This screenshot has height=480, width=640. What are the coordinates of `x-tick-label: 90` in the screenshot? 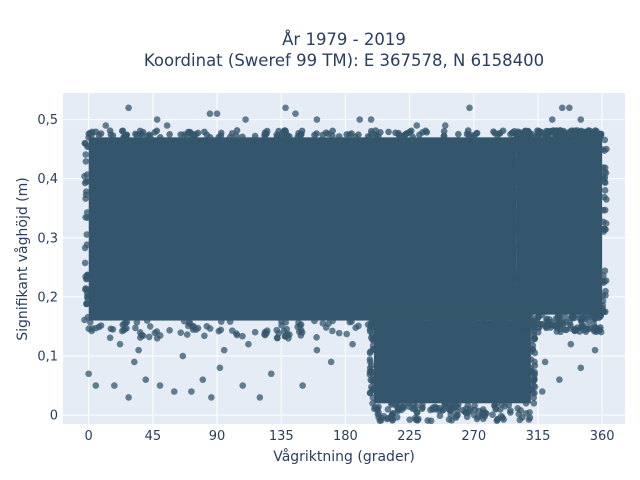 It's located at (217, 436).